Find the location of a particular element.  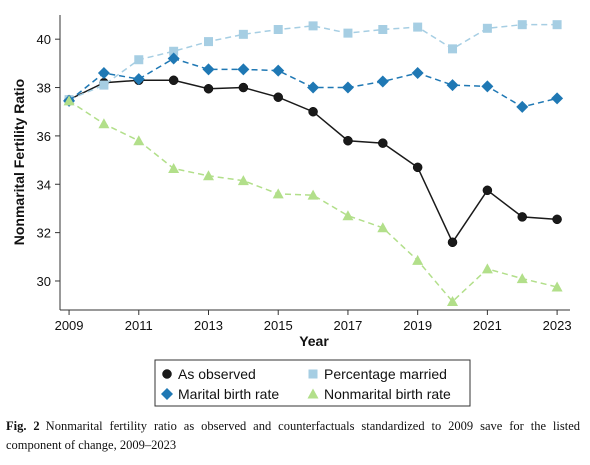

x-tick-label: 2009 is located at coordinates (69, 325).